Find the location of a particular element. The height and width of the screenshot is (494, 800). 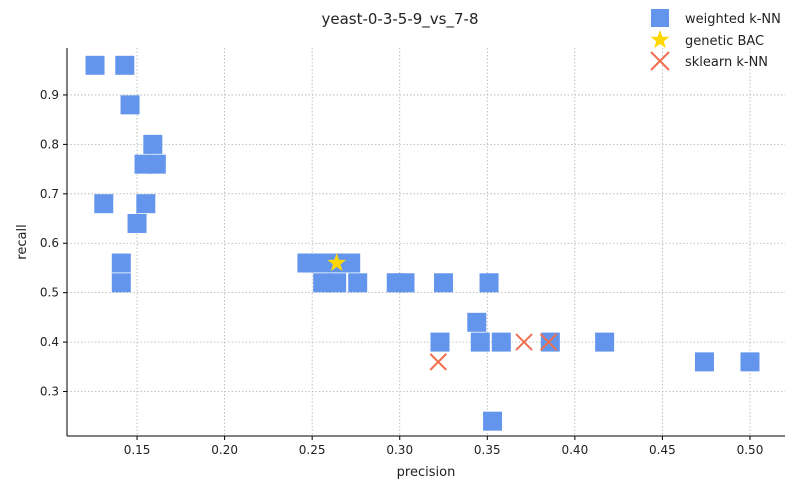

legend-label-weighted-knn: weighted k-NN is located at coordinates (733, 19).